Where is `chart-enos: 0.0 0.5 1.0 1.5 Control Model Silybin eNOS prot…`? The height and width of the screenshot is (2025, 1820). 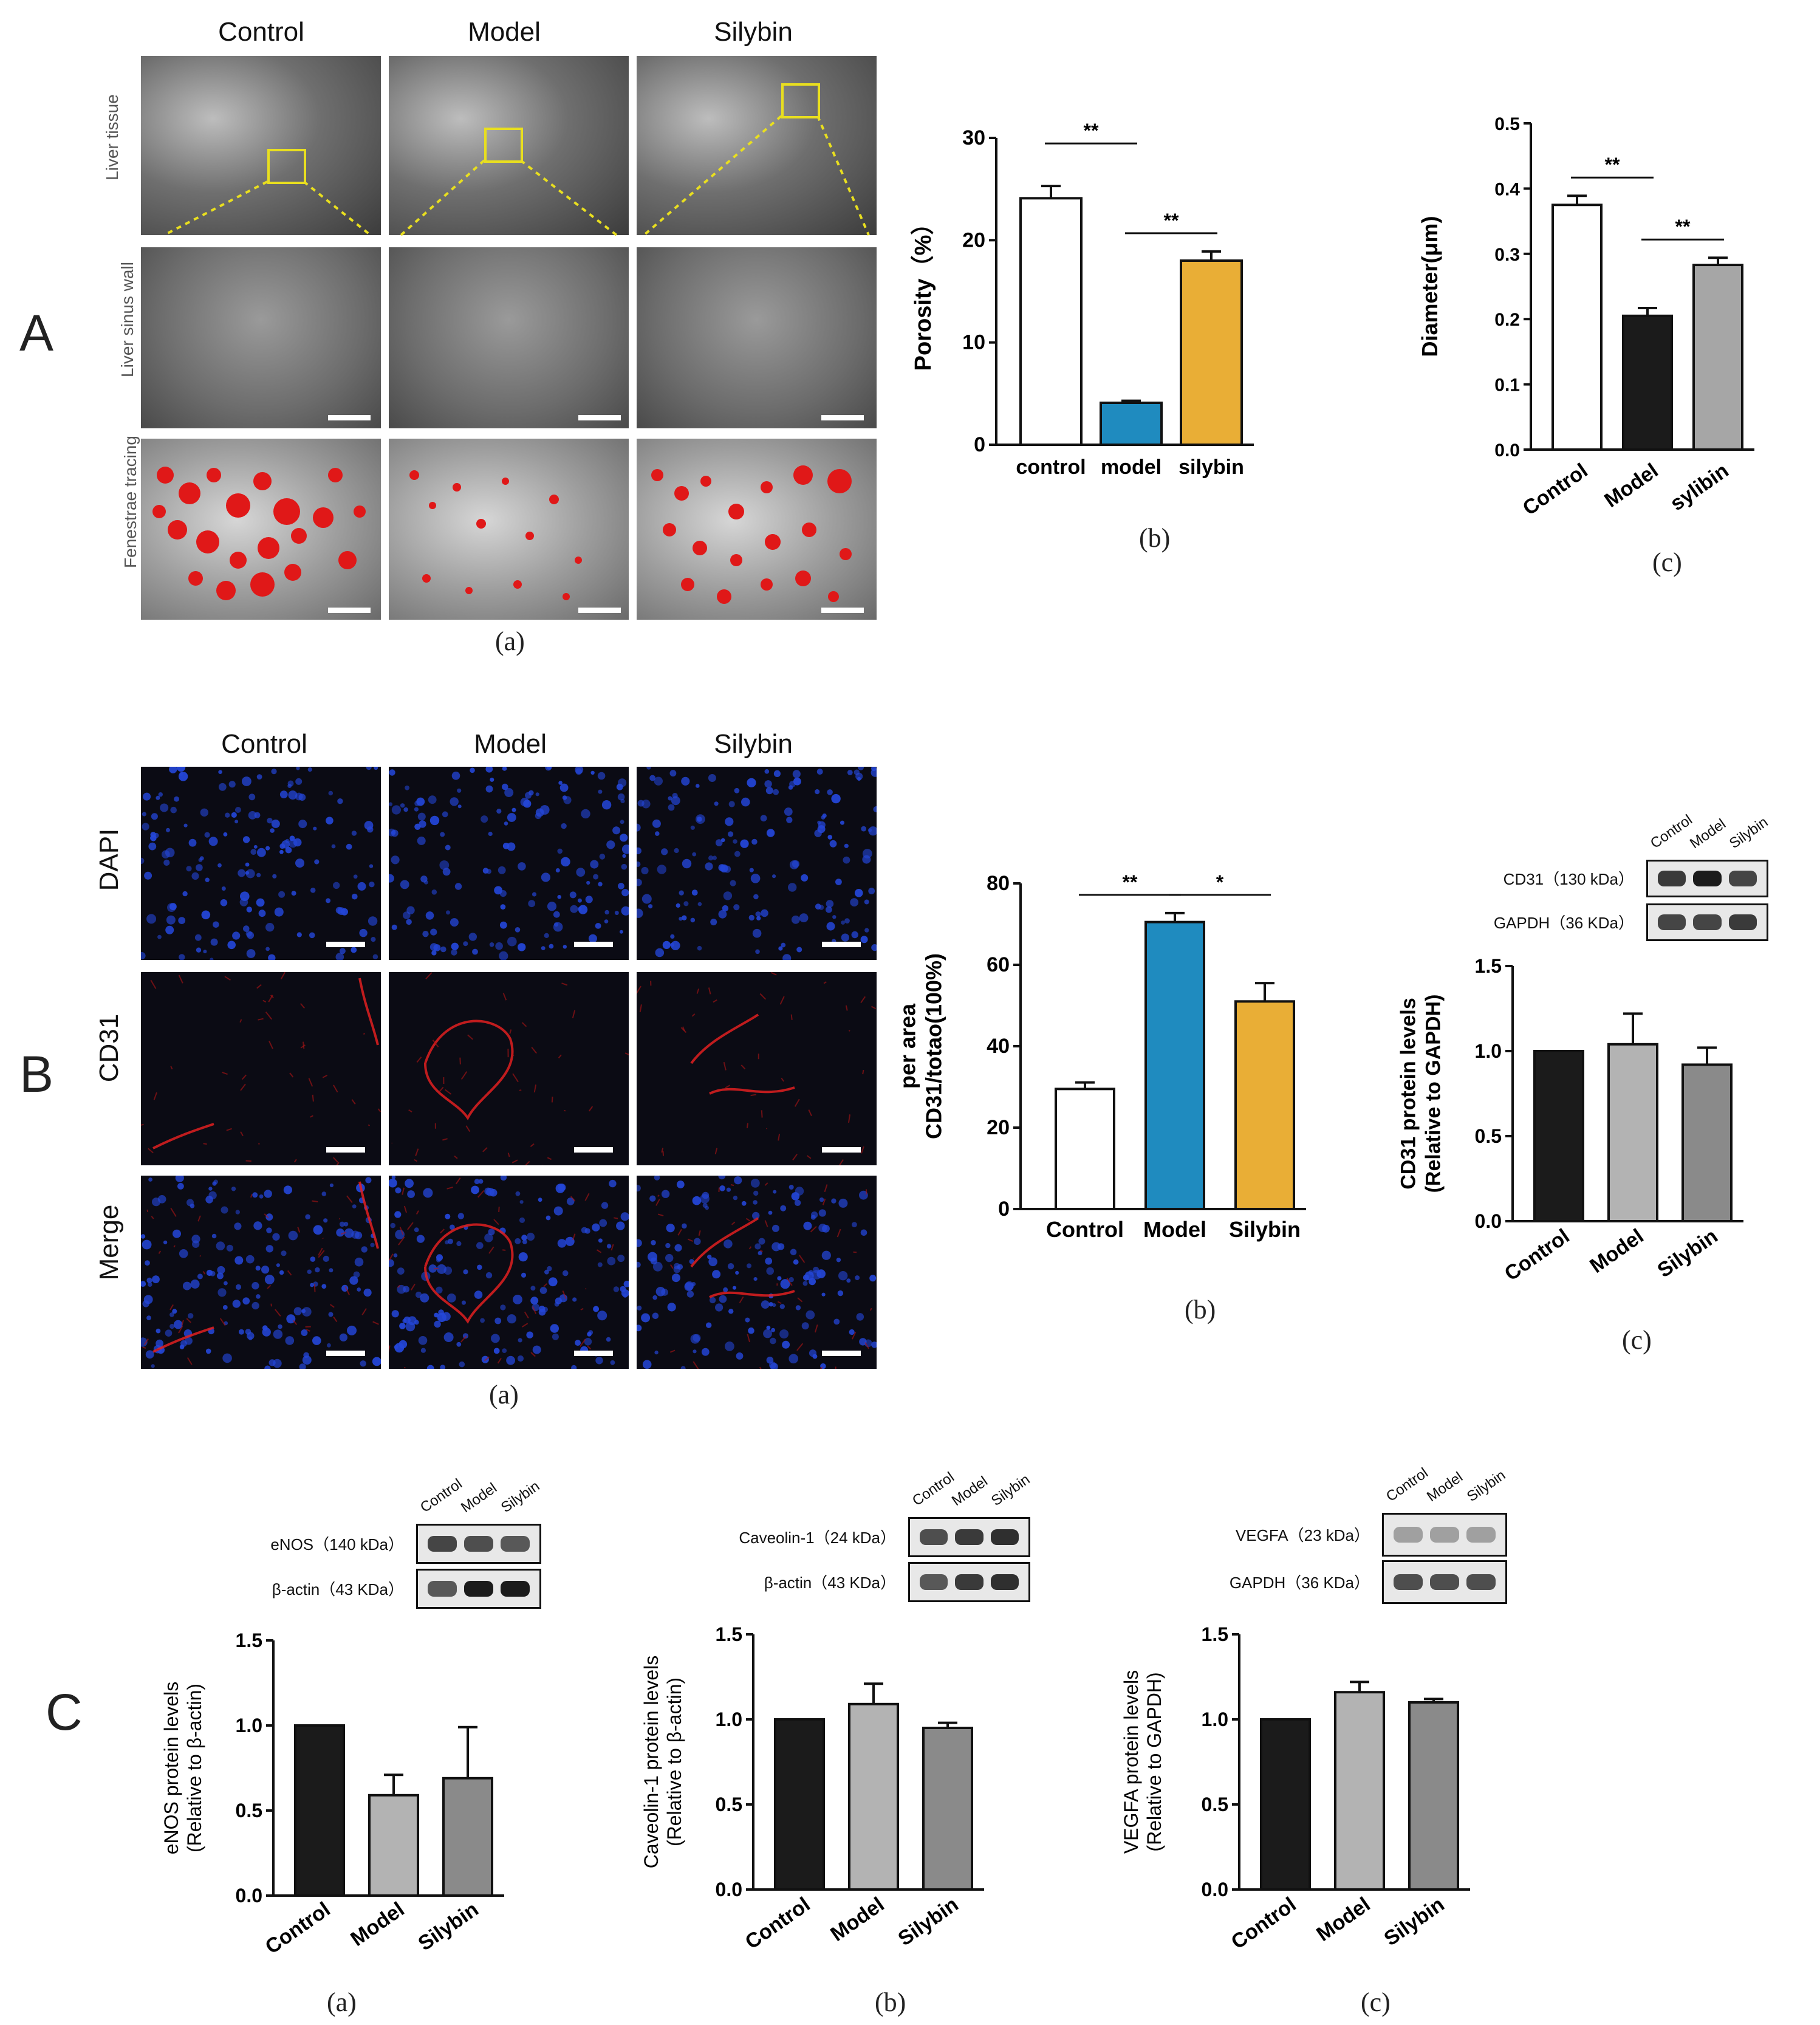
chart-enos: 0.0 0.5 1.0 1.5 Control Model Silybin eNOS prot… is located at coordinates (332, 1794).